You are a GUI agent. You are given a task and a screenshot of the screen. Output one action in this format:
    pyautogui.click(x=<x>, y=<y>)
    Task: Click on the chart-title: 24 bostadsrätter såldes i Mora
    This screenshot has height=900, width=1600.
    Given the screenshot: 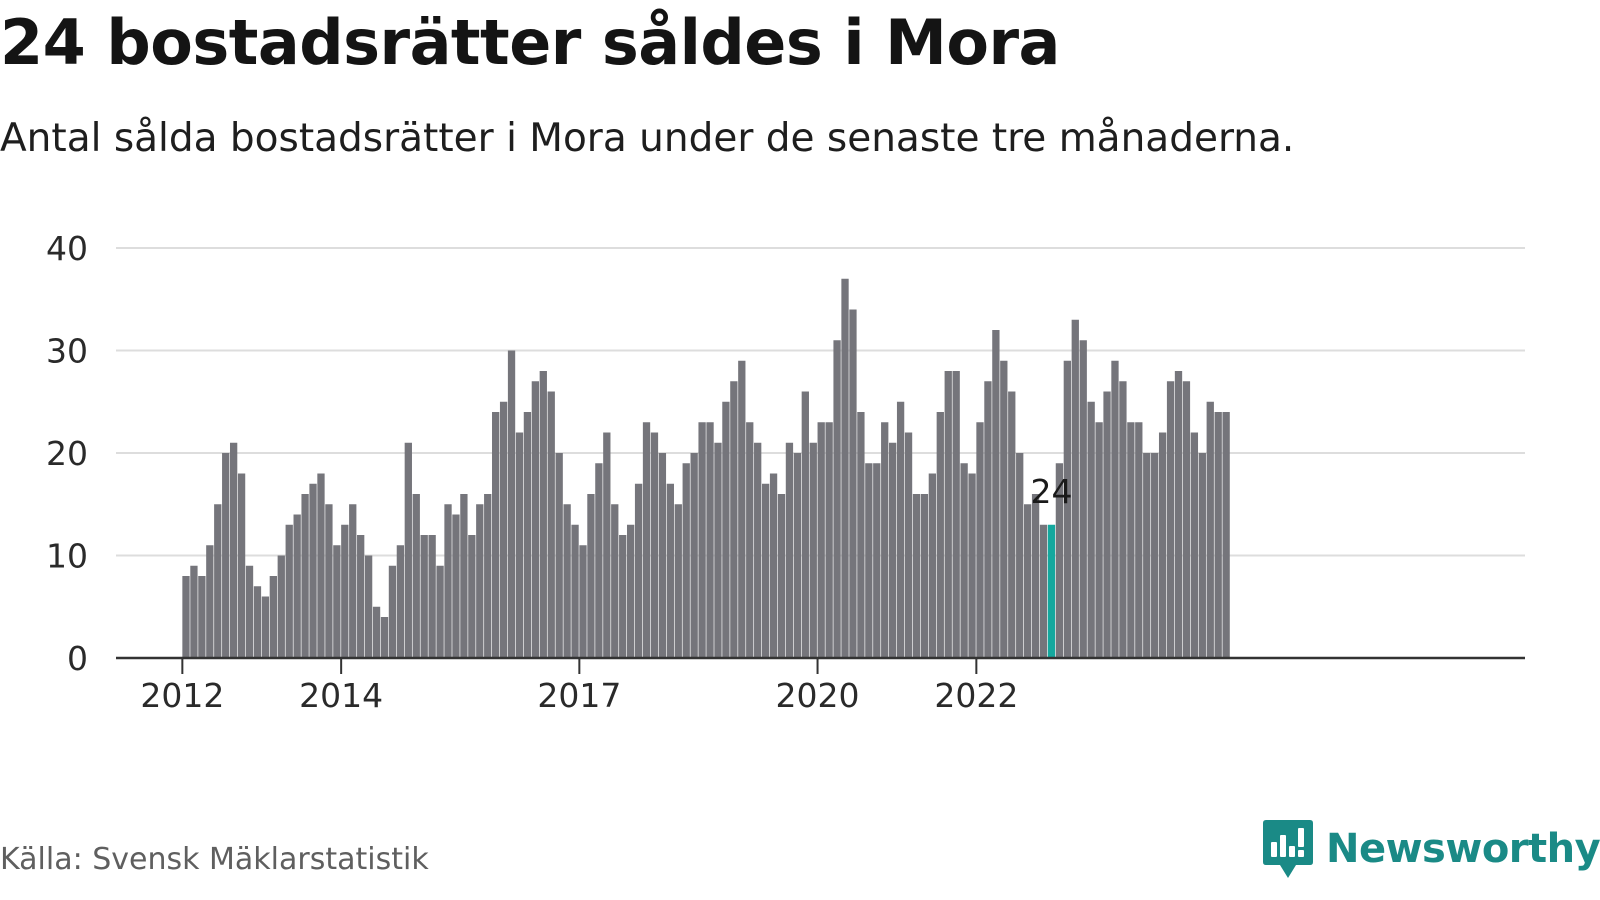 What is the action you would take?
    pyautogui.click(x=530, y=42)
    